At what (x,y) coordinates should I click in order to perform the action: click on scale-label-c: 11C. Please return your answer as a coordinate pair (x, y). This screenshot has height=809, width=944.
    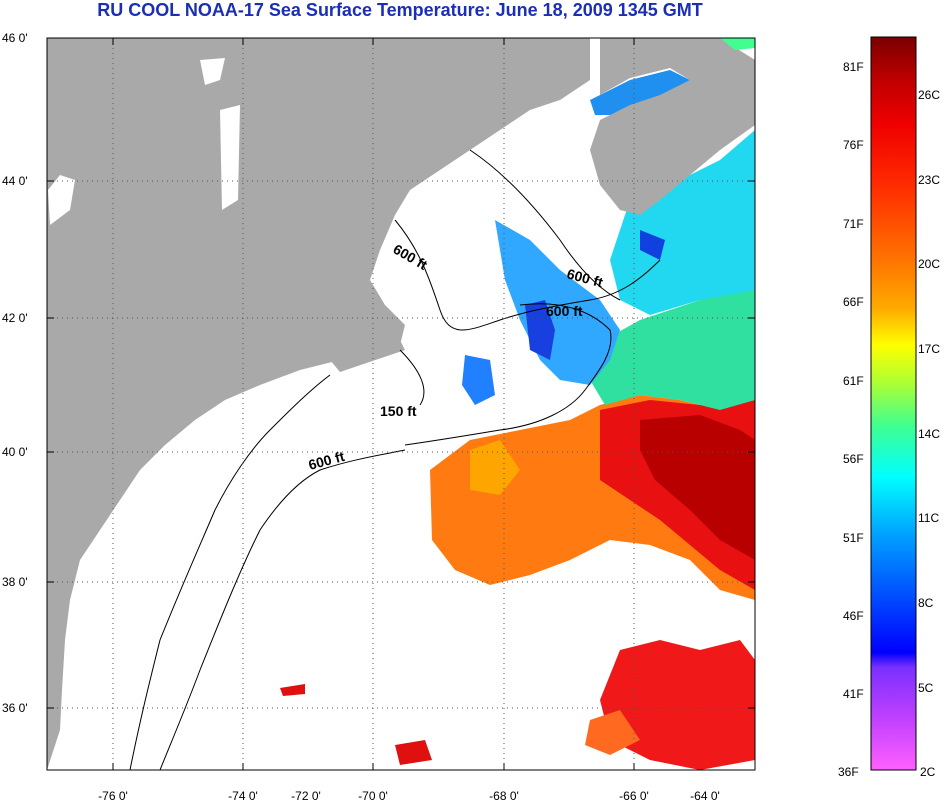
    Looking at the image, I should click on (928, 518).